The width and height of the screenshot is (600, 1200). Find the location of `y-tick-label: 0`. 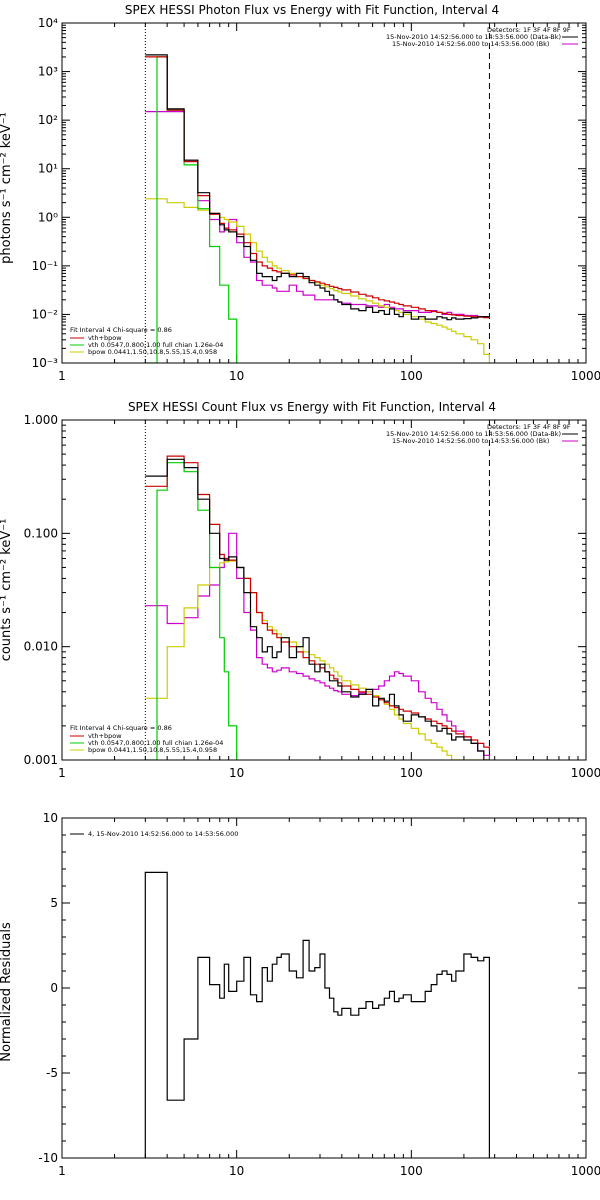

y-tick-label: 0 is located at coordinates (54, 988).